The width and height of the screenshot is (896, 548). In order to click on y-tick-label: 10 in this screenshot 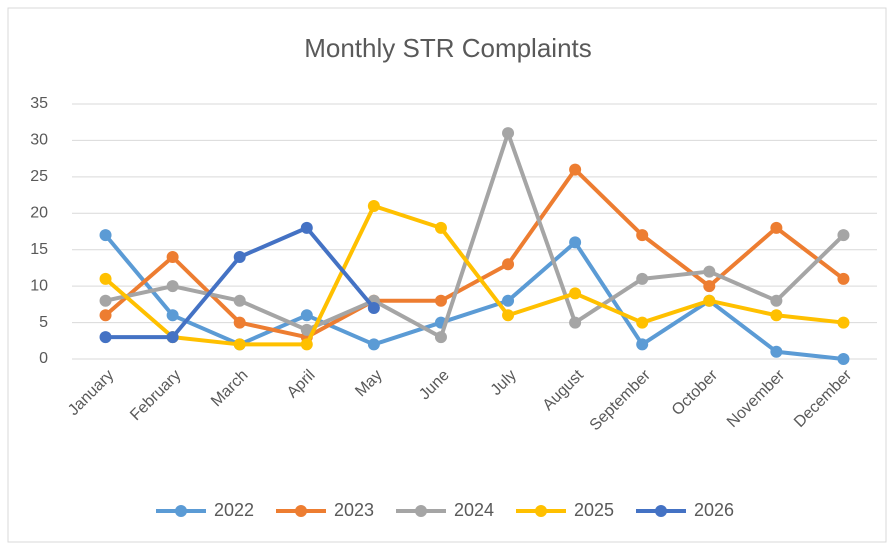, I will do `click(39, 285)`.